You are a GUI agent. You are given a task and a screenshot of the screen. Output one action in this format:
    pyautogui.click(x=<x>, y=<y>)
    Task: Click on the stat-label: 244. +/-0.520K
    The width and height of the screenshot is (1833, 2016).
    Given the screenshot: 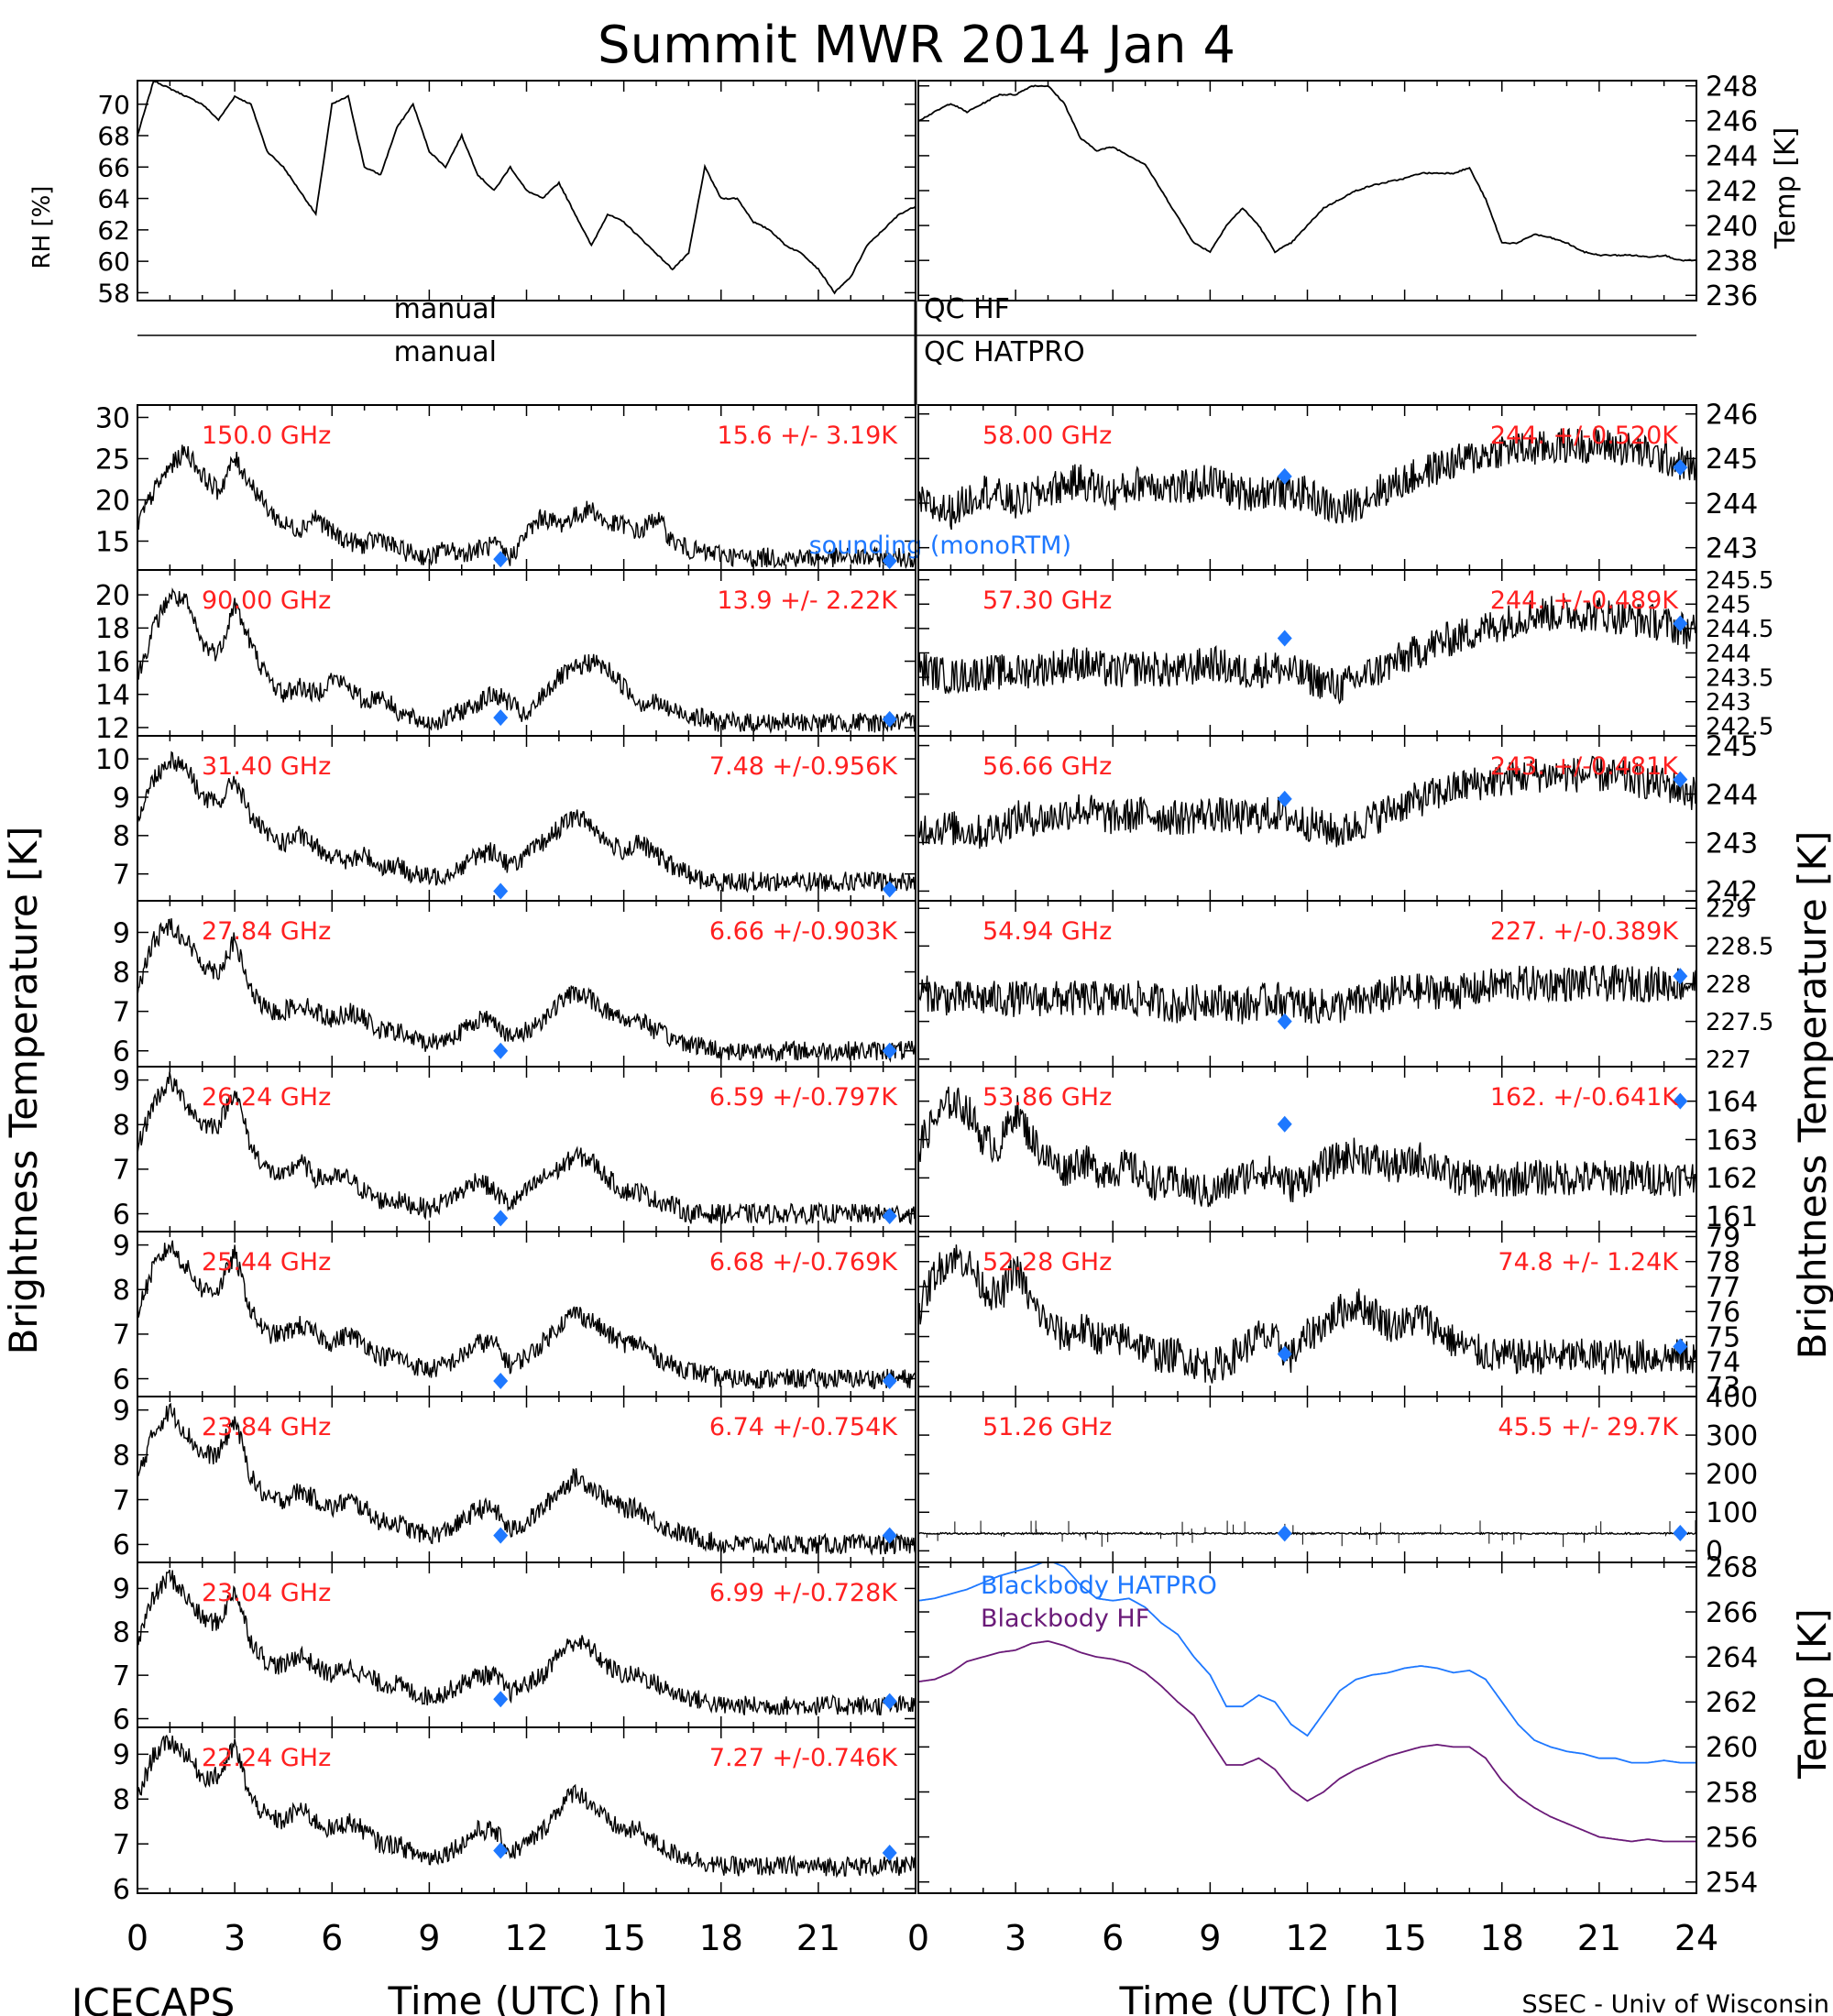 What is the action you would take?
    pyautogui.click(x=1584, y=436)
    